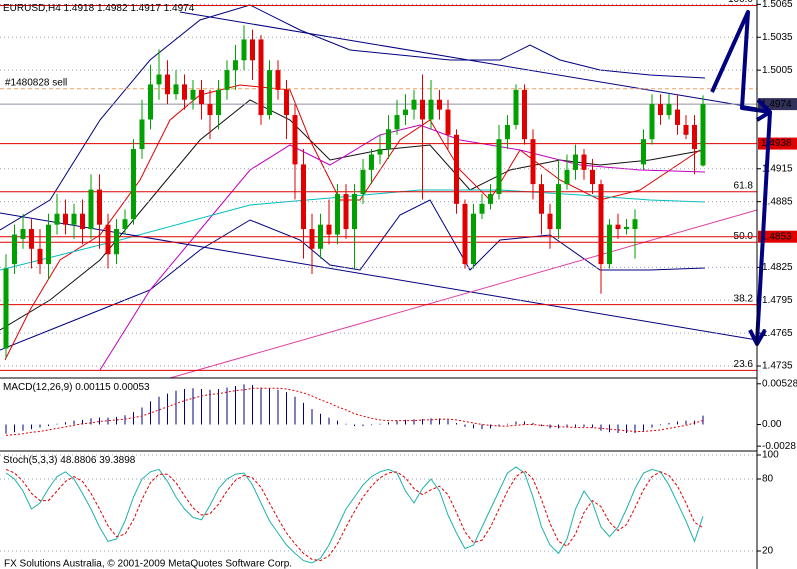 The height and width of the screenshot is (569, 797). What do you see at coordinates (768, 479) in the screenshot?
I see `y-tick-label: 80` at bounding box center [768, 479].